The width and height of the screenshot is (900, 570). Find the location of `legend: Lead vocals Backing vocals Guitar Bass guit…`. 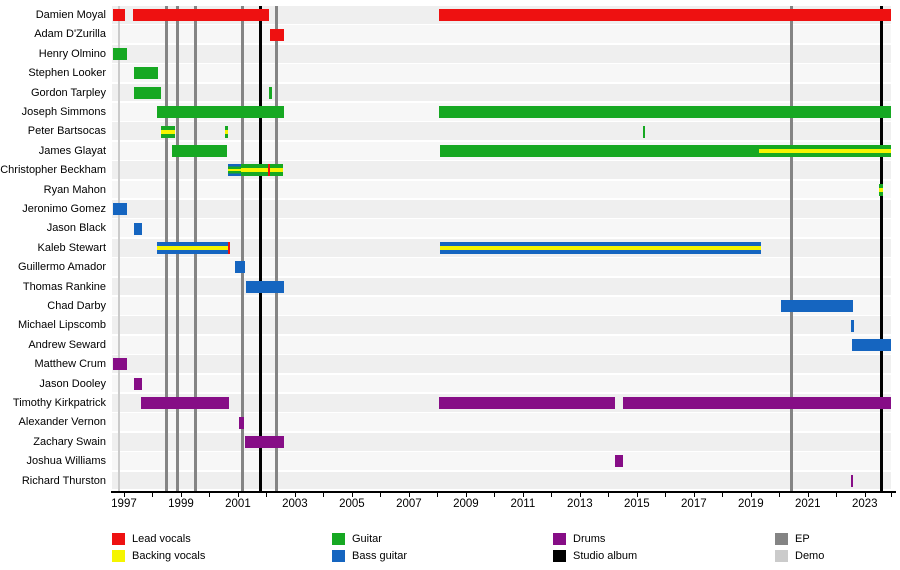

legend: Lead vocals Backing vocals Guitar Bass guit… is located at coordinates (450, 550).